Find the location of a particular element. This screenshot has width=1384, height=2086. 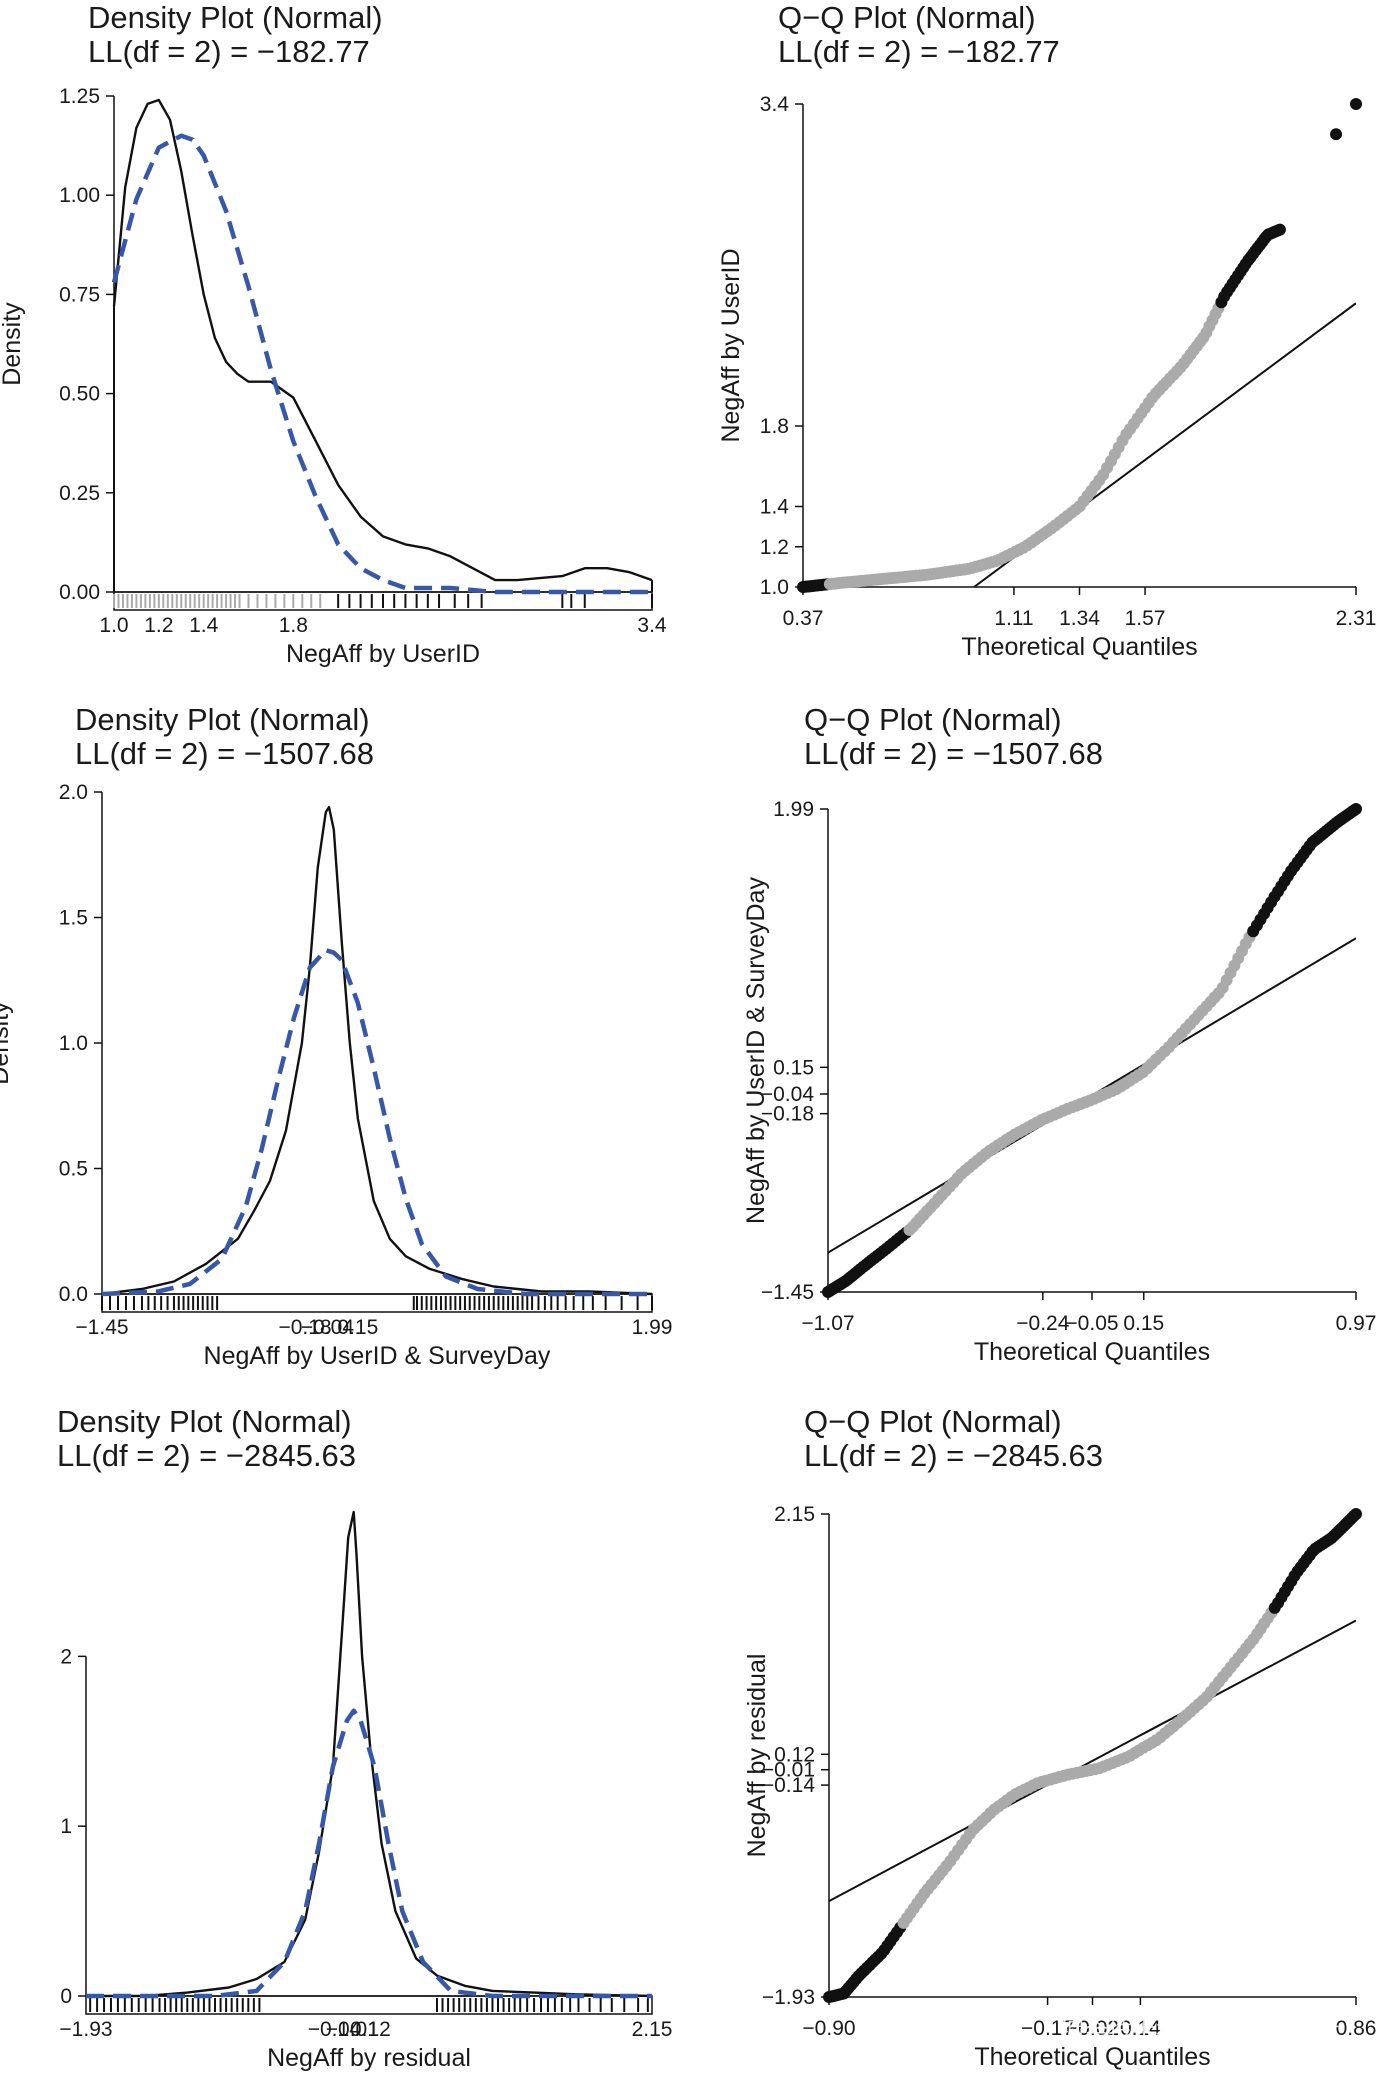

x-tick-label: −0.17 is located at coordinates (1047, 2028).